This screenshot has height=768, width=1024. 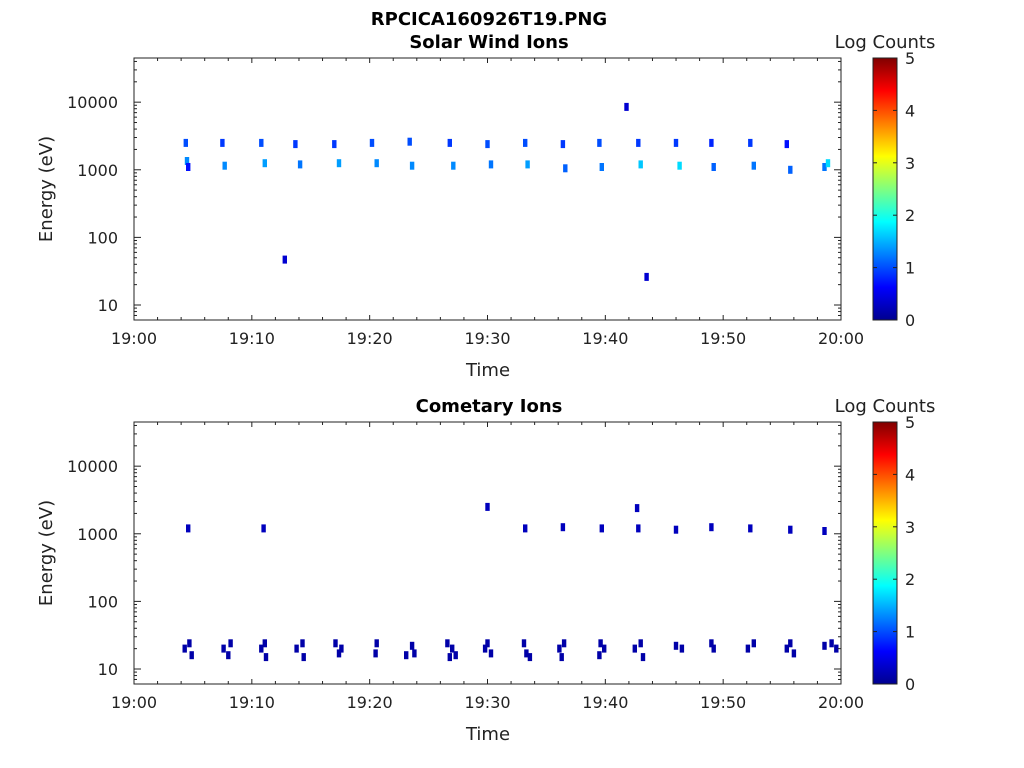 What do you see at coordinates (507, 191) in the screenshot?
I see `cells-solar-wind` at bounding box center [507, 191].